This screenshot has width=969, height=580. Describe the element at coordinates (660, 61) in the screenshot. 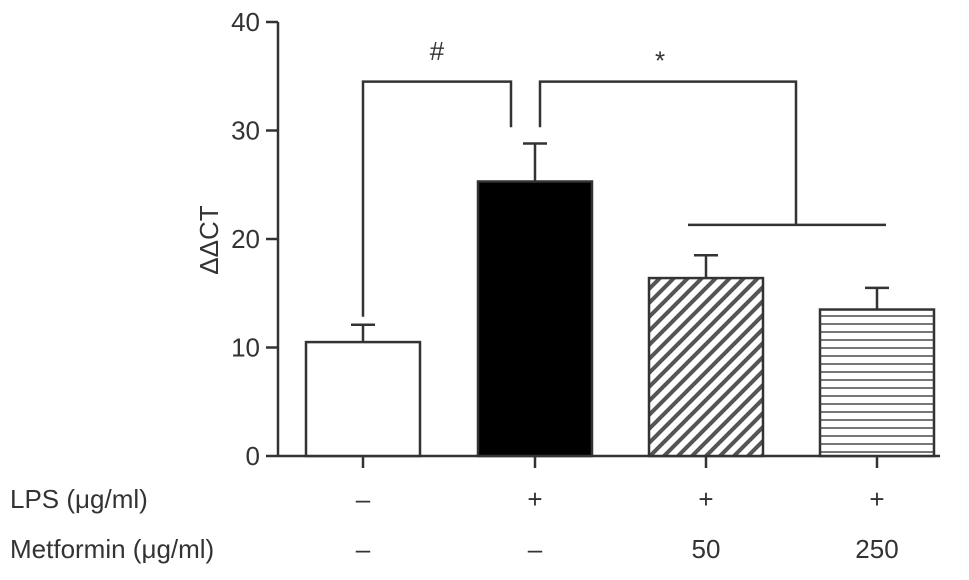

I see `significance-star: *` at that location.